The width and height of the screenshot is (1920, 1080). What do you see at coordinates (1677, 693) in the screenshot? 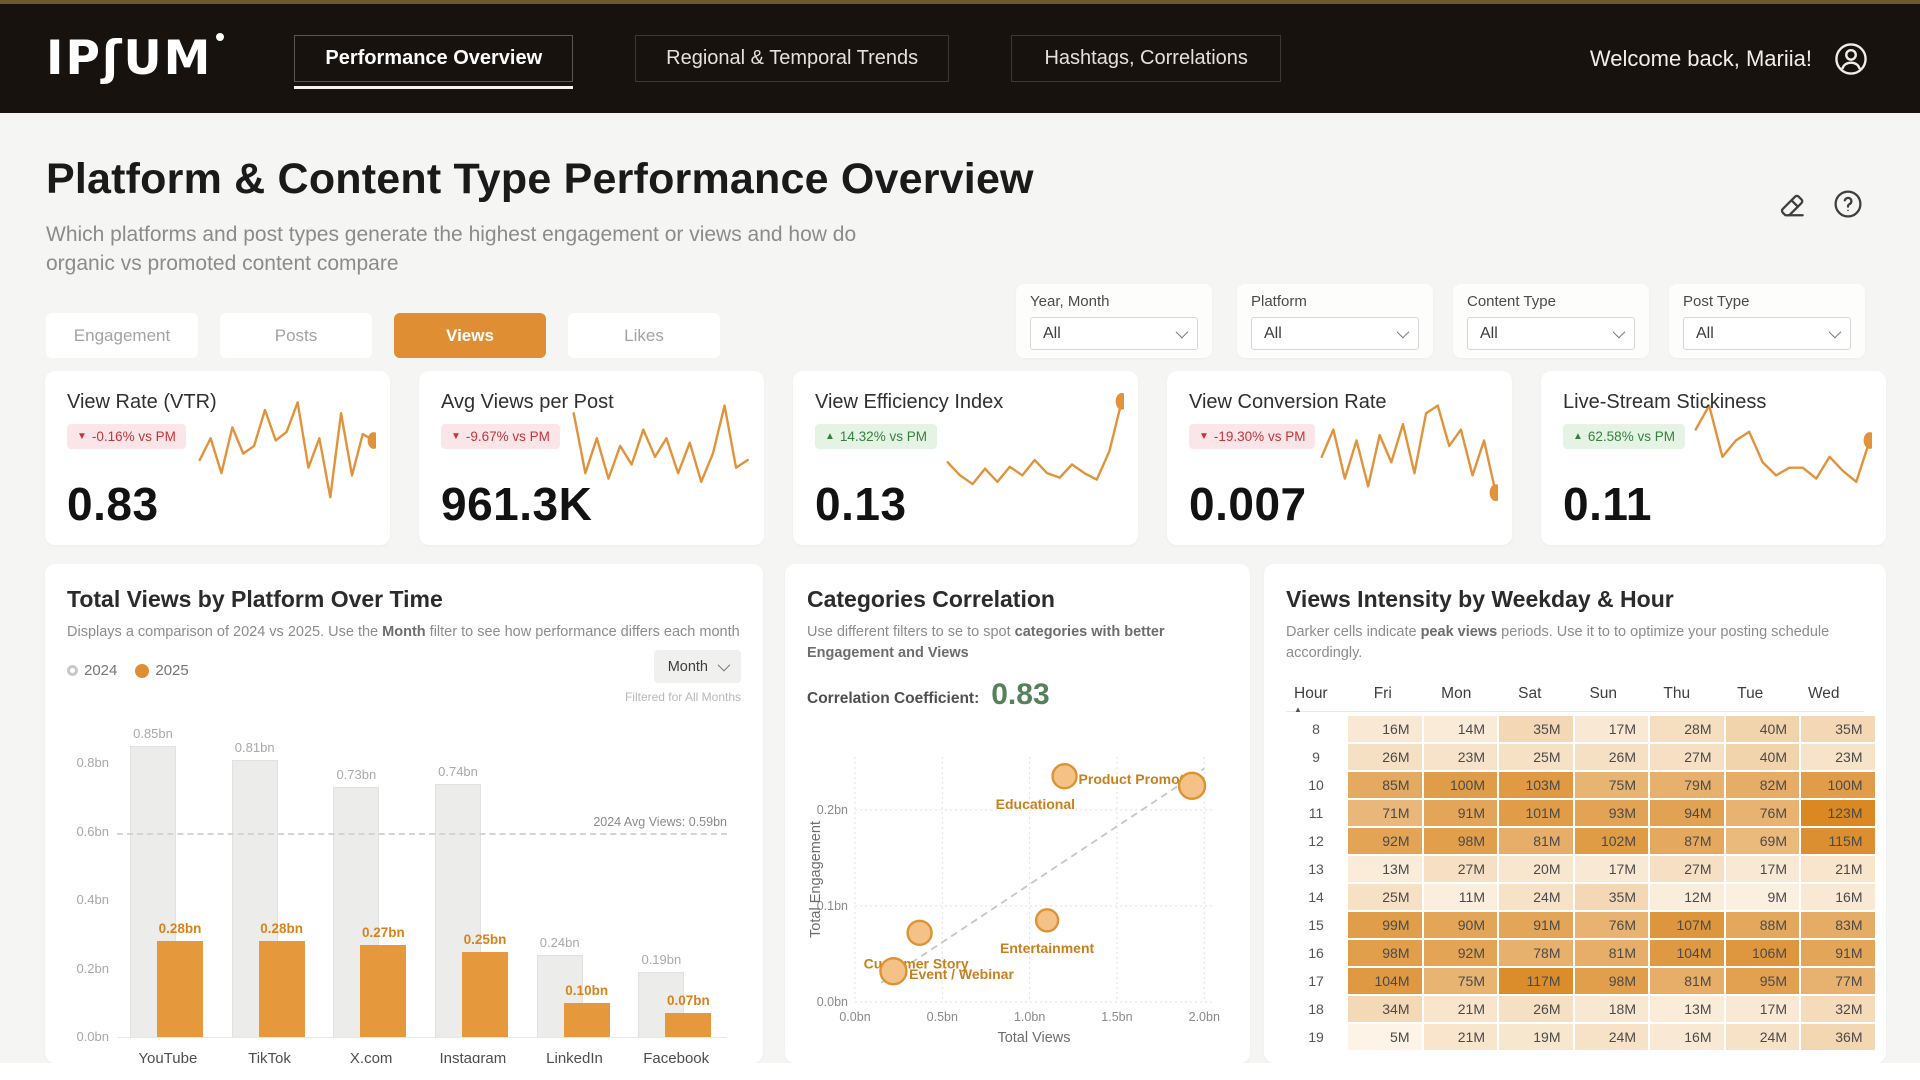
I see `heatmap-column-thu: Thu` at bounding box center [1677, 693].